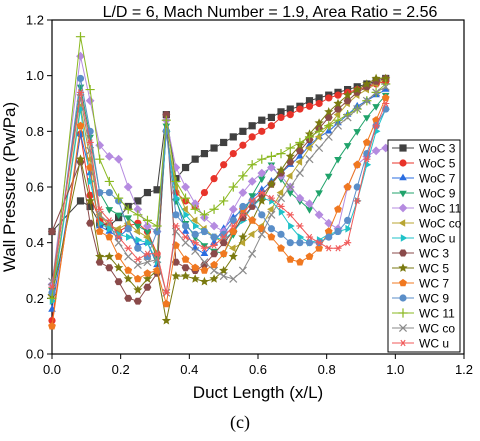 This screenshot has height=441, width=480. I want to click on legend-label: WoC u, so click(437, 239).